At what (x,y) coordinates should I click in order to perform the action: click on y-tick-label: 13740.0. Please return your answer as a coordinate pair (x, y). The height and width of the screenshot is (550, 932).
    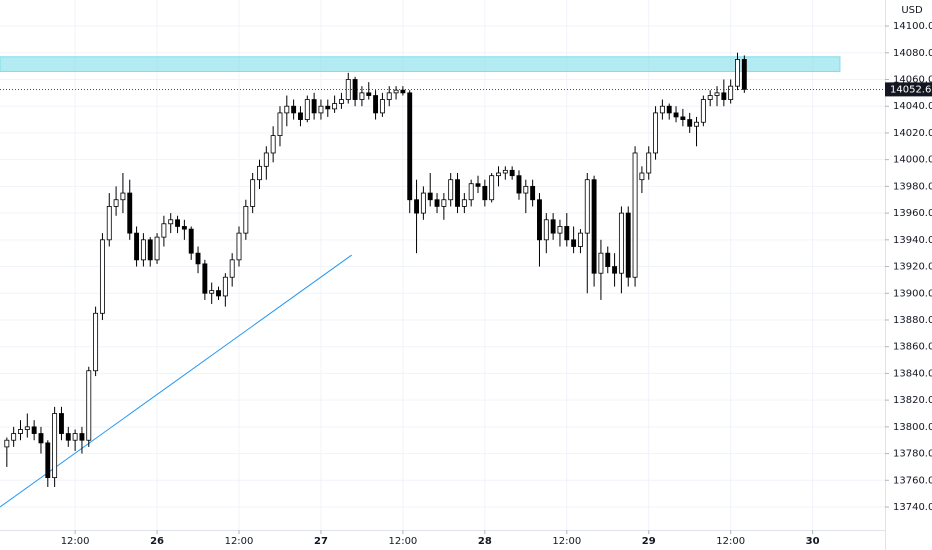
    Looking at the image, I should click on (912, 507).